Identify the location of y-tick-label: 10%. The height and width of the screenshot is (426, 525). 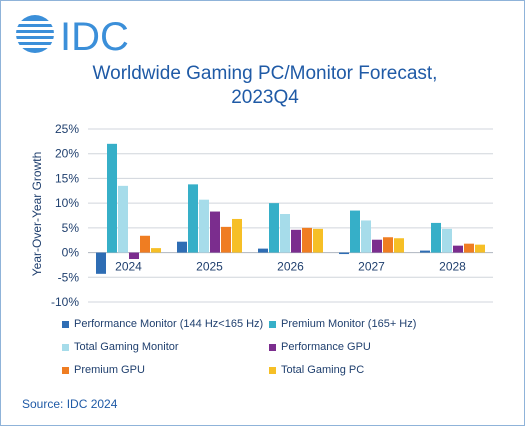
(67, 203).